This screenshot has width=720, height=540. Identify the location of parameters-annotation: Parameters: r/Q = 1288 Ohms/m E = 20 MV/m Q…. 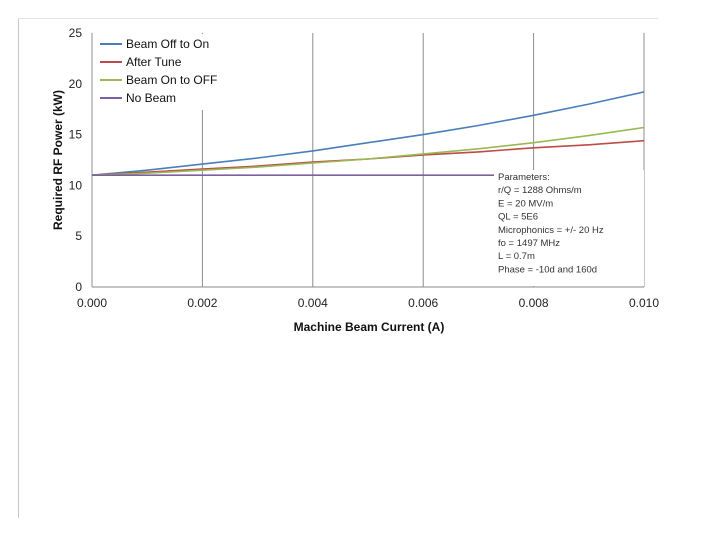
(551, 223).